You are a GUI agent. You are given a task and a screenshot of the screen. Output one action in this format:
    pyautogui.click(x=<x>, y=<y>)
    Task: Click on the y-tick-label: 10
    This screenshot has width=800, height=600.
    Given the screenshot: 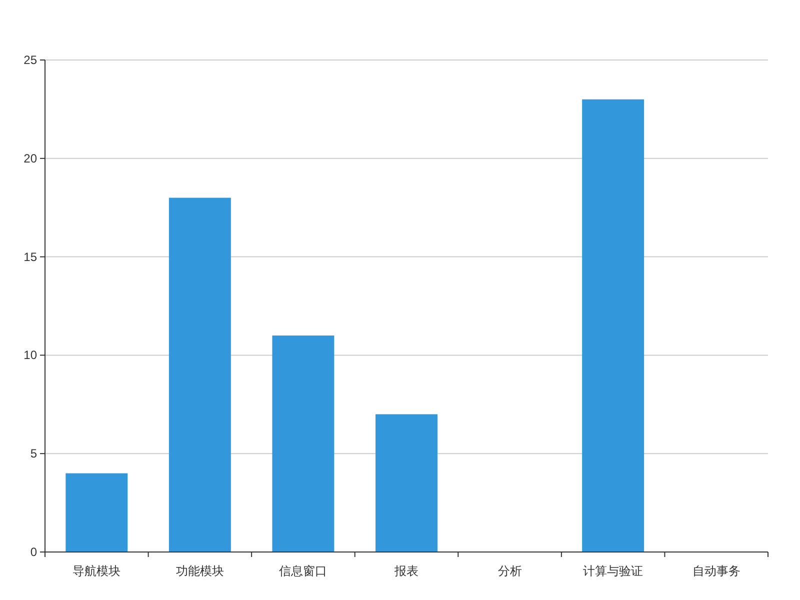 What is the action you would take?
    pyautogui.click(x=31, y=355)
    